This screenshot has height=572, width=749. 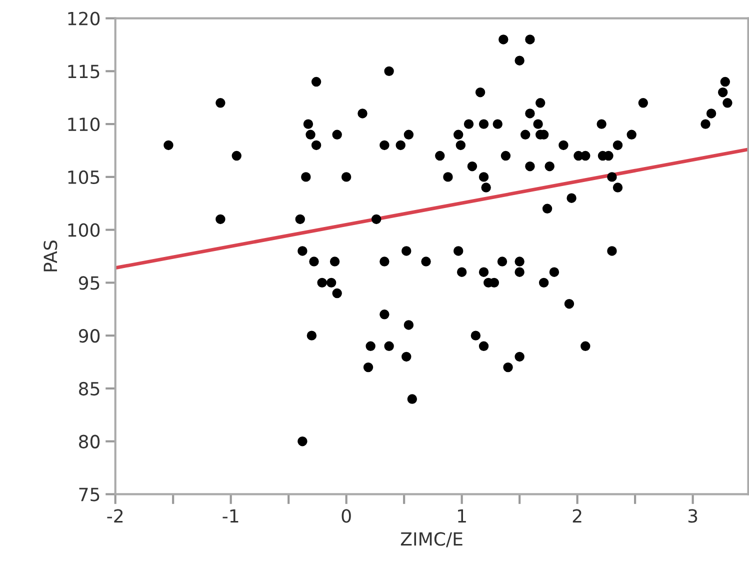 I want to click on y-tick-label: 85, so click(x=89, y=389).